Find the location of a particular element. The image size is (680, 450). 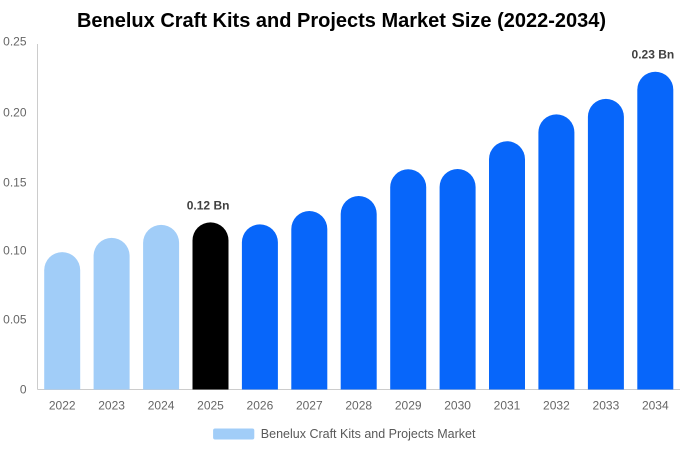

svg-text: 2033 is located at coordinates (606, 406).